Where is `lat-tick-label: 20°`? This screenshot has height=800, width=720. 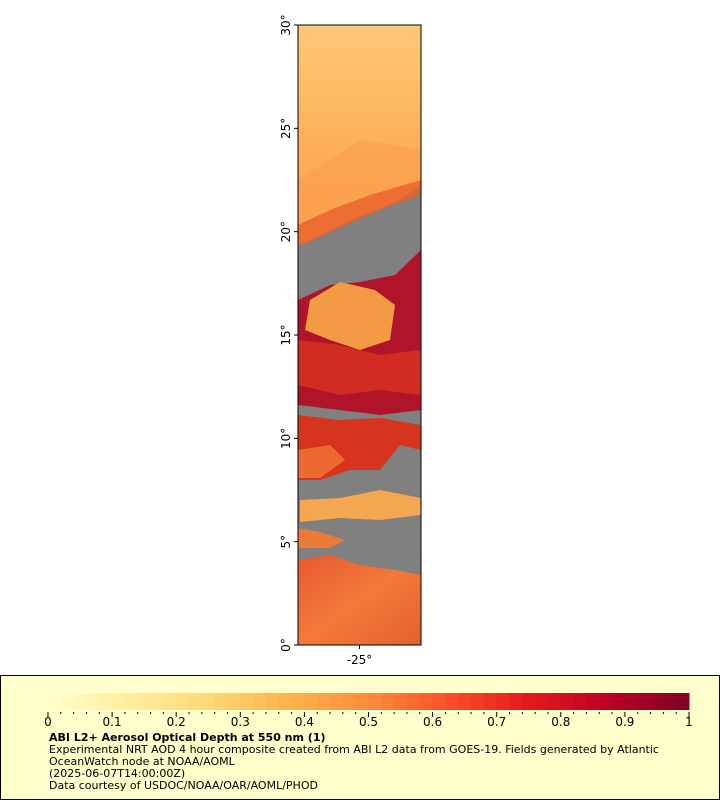 lat-tick-label: 20° is located at coordinates (286, 231).